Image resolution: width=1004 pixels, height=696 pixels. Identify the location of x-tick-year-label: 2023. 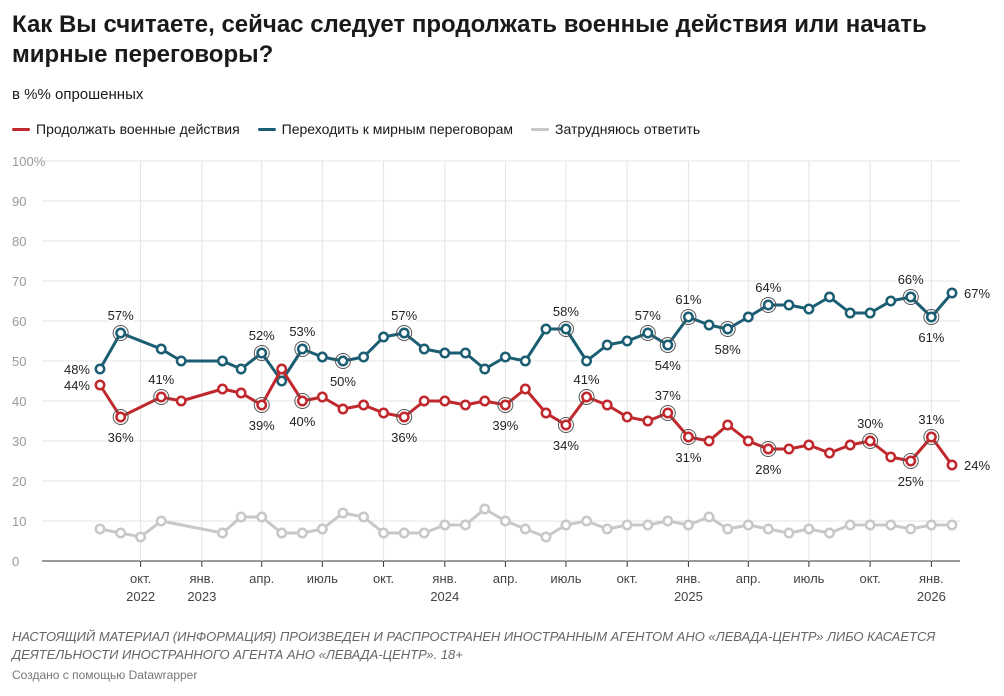
(201, 596).